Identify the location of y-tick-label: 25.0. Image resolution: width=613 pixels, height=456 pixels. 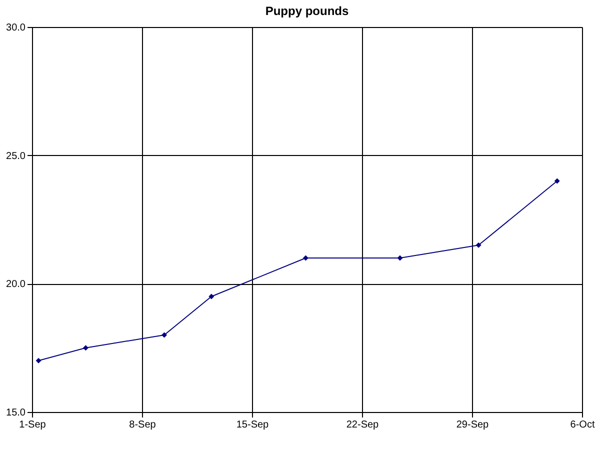
(16, 156).